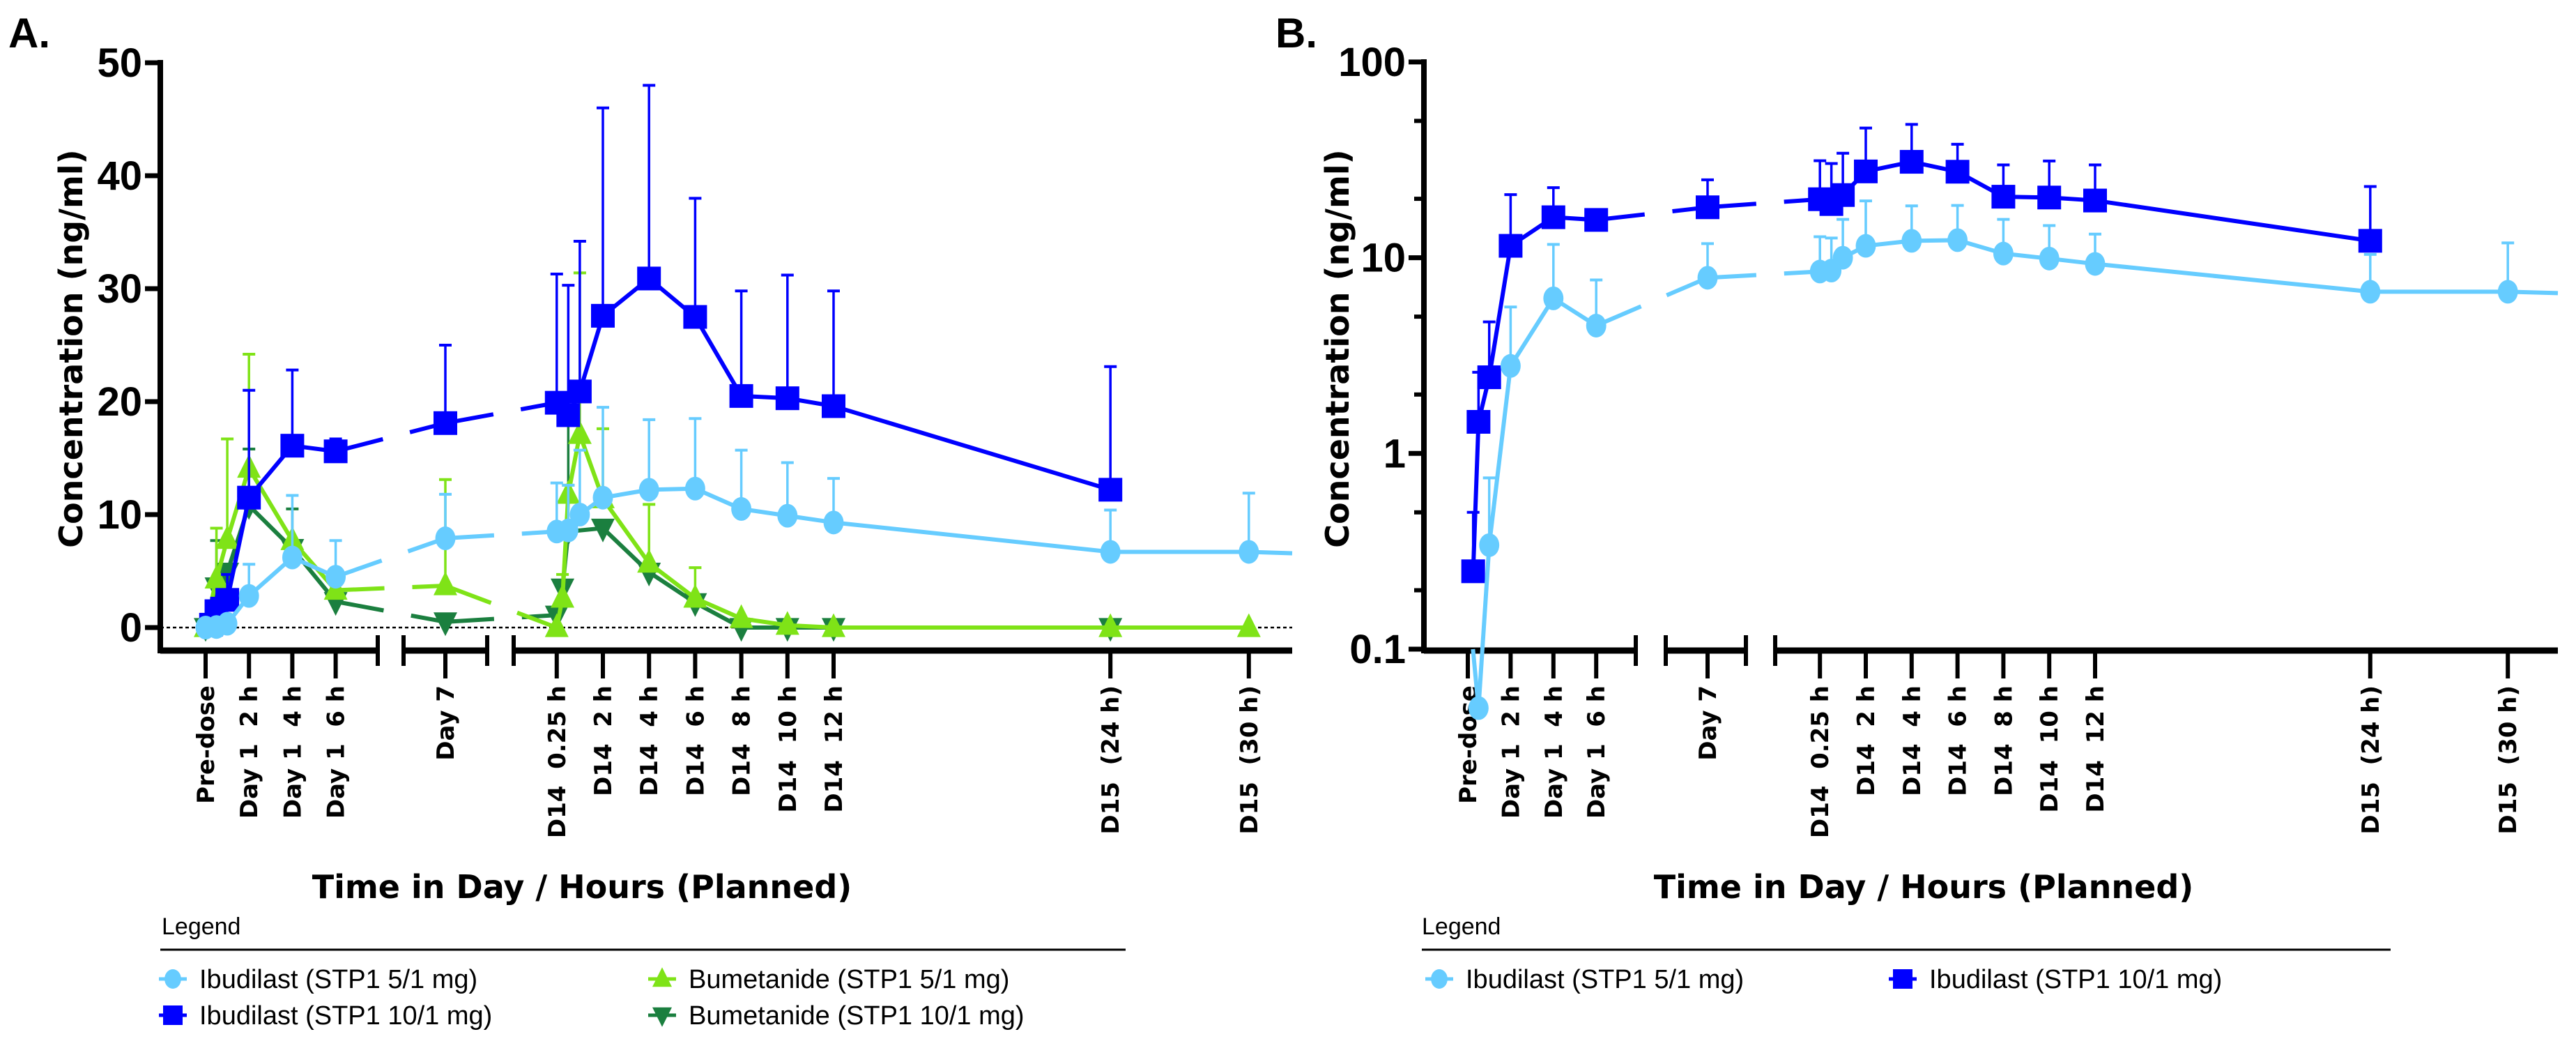  Describe the element at coordinates (71, 348) in the screenshot. I see `panel-a-y-axis-title: Concentration (ng/ml)` at that location.